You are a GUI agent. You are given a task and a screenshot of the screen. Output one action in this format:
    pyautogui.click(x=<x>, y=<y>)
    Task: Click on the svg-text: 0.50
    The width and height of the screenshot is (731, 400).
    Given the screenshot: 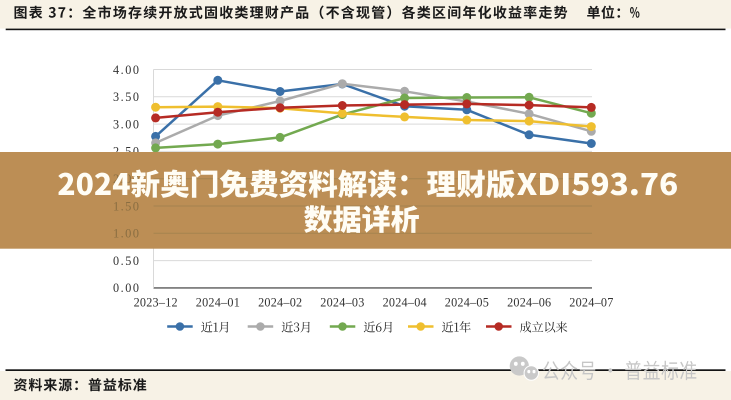 What is the action you would take?
    pyautogui.click(x=126, y=261)
    